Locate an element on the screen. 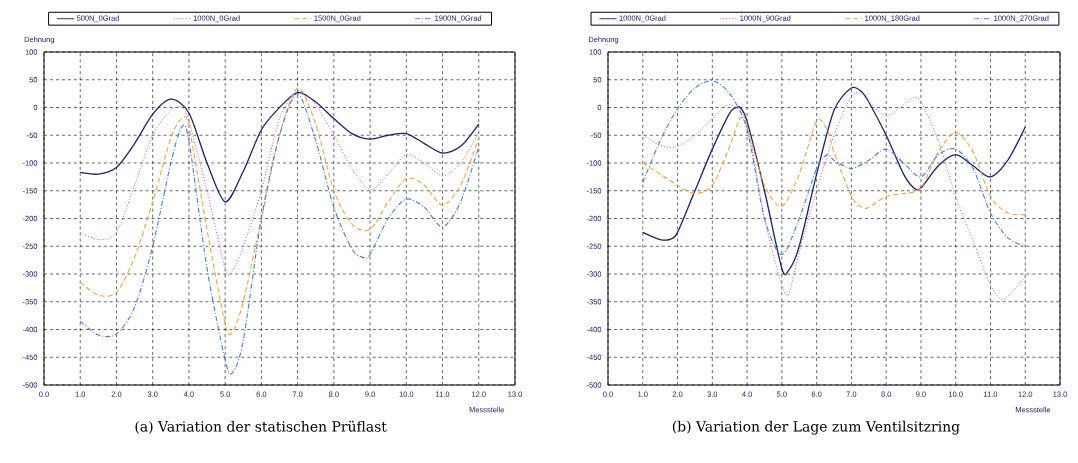  text: (b) Variation der Lage zum Ventilsitzring is located at coordinates (816, 427).